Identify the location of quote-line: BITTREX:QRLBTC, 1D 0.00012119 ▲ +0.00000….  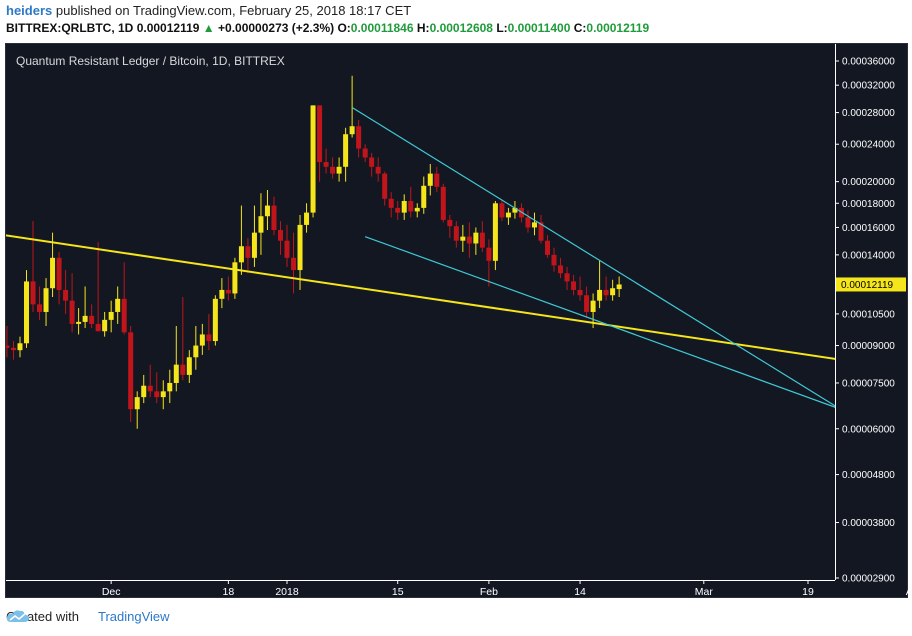
(327, 28).